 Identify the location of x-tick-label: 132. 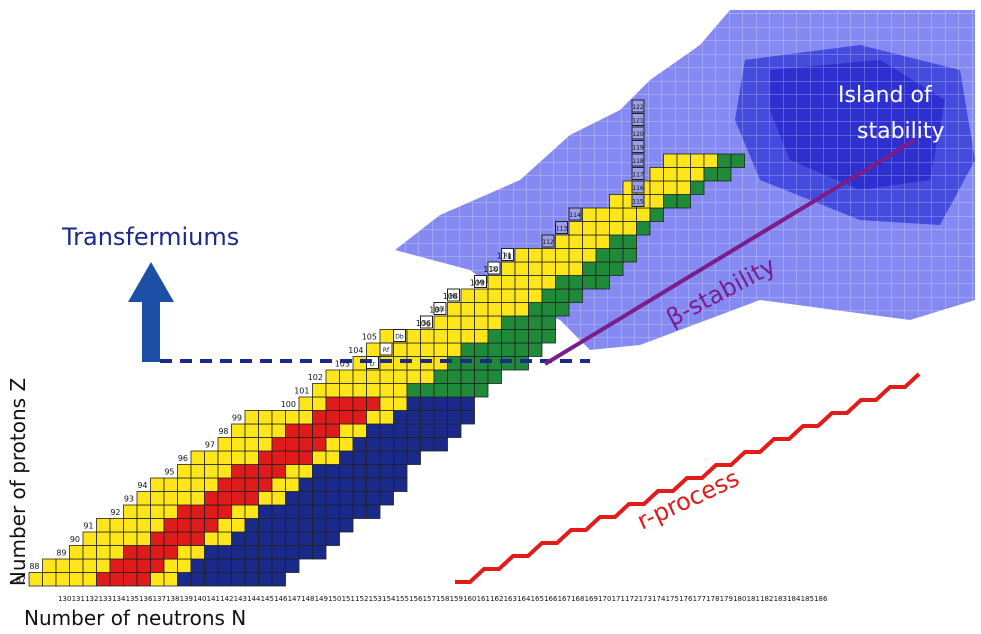
(91, 599).